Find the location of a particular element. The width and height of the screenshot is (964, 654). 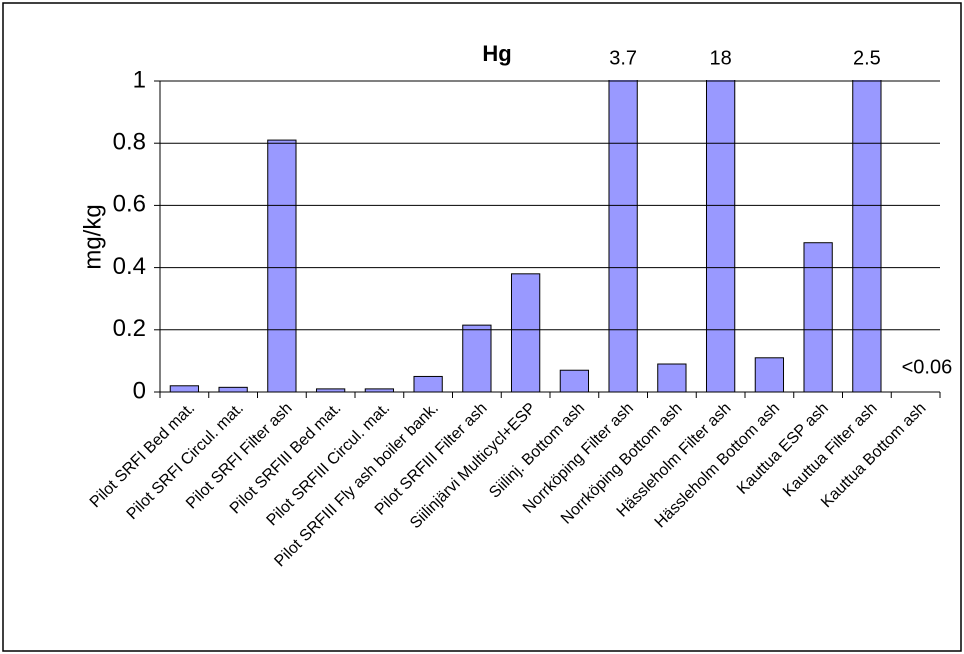

y-tick-label: 0 is located at coordinates (139, 390).